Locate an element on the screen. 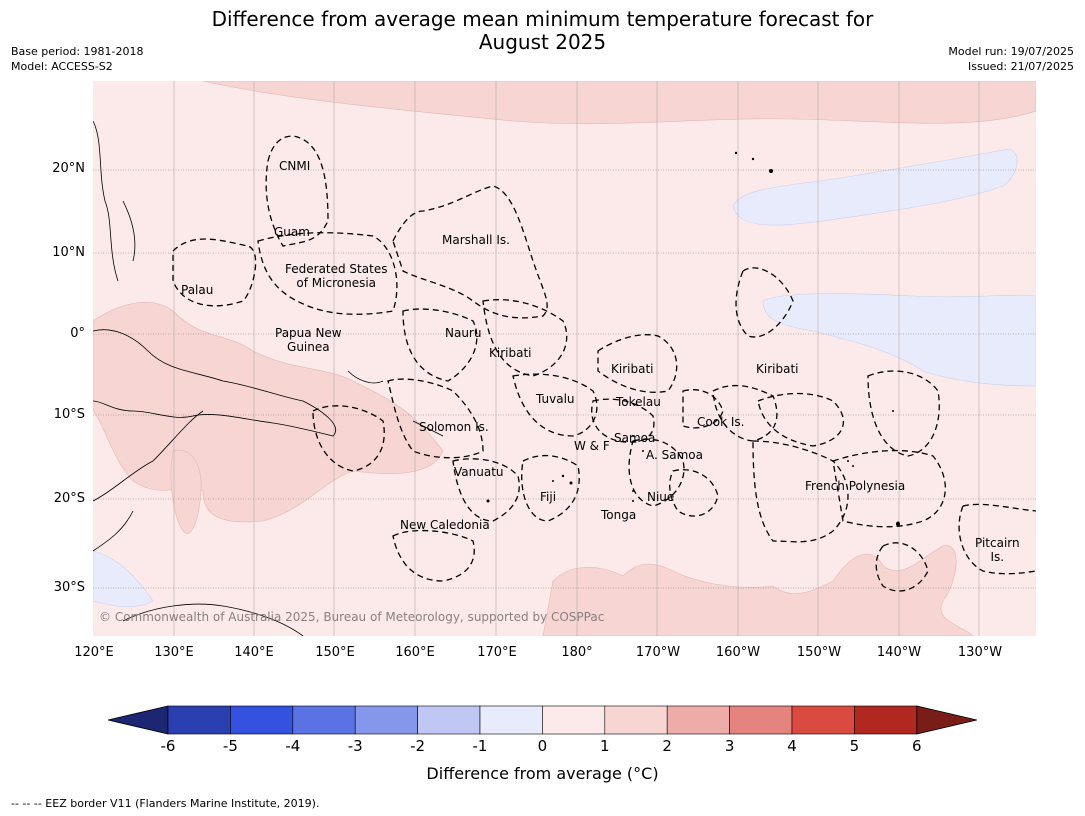 The width and height of the screenshot is (1085, 816). place-wallis-futuna: W & F is located at coordinates (592, 446).